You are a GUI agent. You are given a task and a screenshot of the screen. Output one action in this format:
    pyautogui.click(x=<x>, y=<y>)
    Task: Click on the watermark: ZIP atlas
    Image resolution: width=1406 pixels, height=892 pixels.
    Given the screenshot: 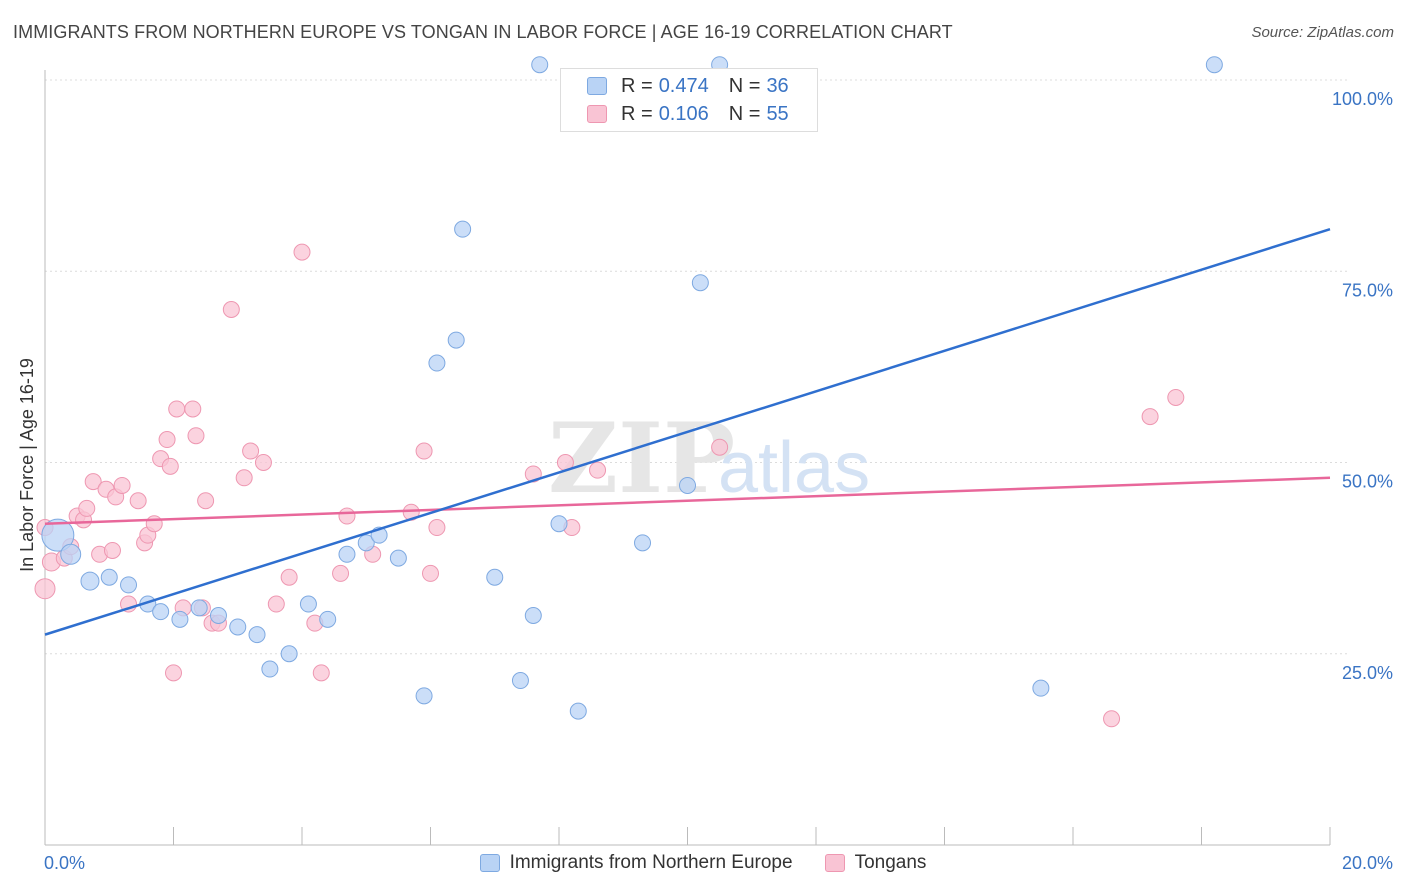 What is the action you would take?
    pyautogui.click(x=709, y=458)
    